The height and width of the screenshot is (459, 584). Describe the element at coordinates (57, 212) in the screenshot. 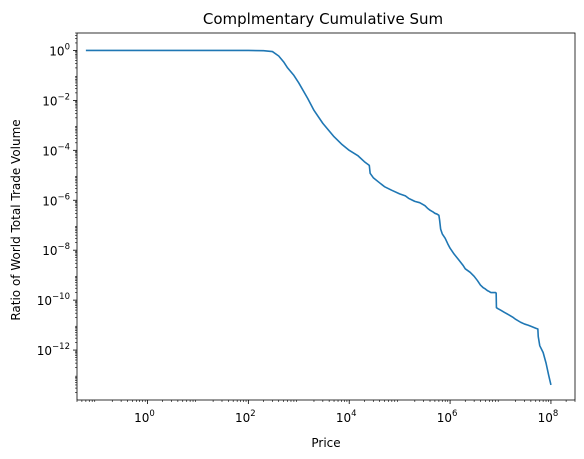

I see `y-axis-ticks: 10⁰ 10⁻² 10⁻⁴ 10⁻⁶ 10⁻⁸ 10⁻¹⁰ 10⁻¹²` at that location.